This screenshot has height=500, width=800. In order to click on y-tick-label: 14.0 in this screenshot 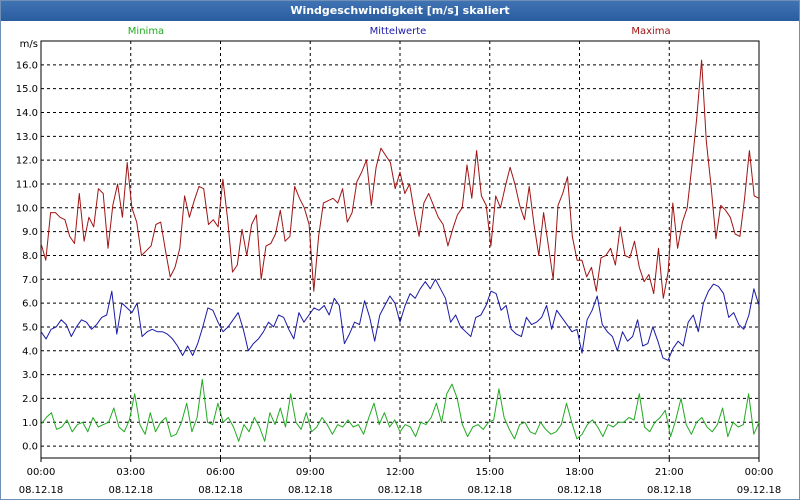, I will do `click(27, 113)`.